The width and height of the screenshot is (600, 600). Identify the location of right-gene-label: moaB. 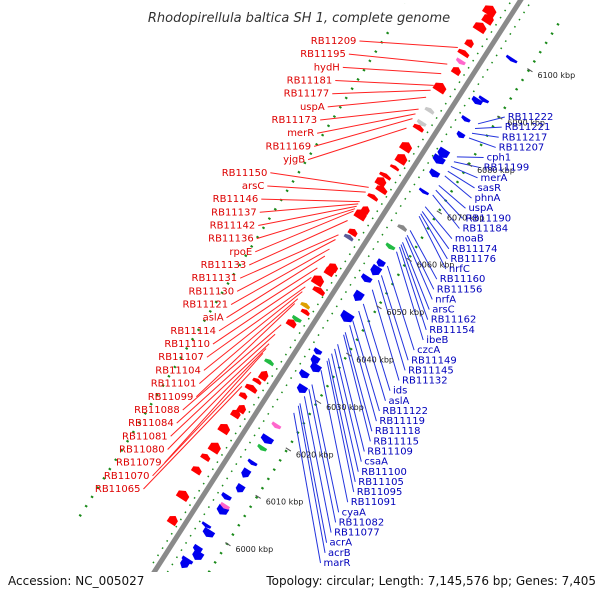
(469, 239).